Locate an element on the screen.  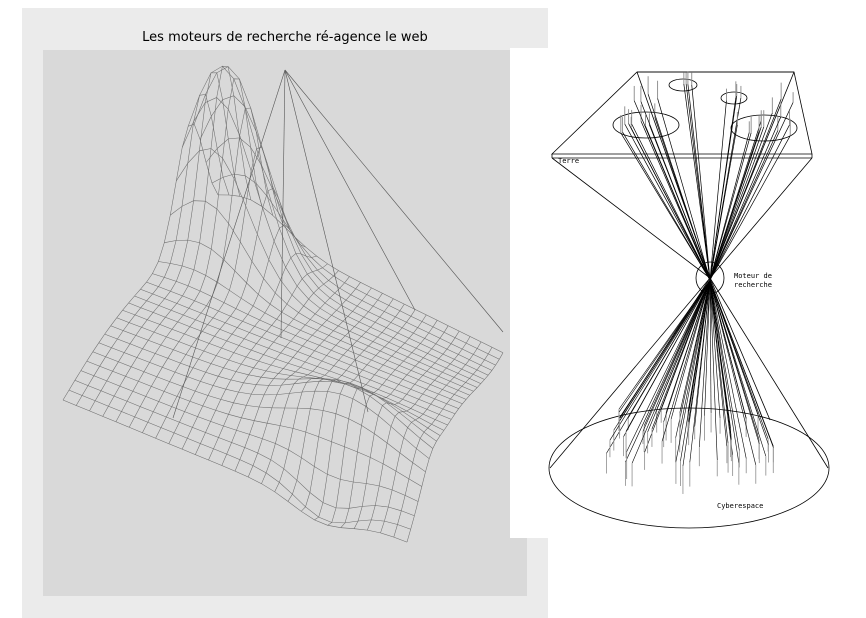
terre-label: Terre is located at coordinates (568, 161).